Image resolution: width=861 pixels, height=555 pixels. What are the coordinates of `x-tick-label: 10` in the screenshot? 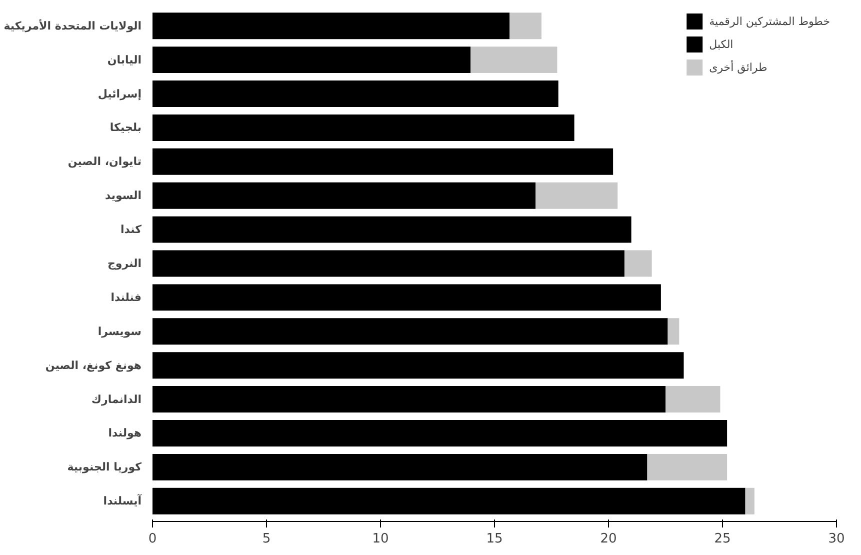 It's located at (380, 539).